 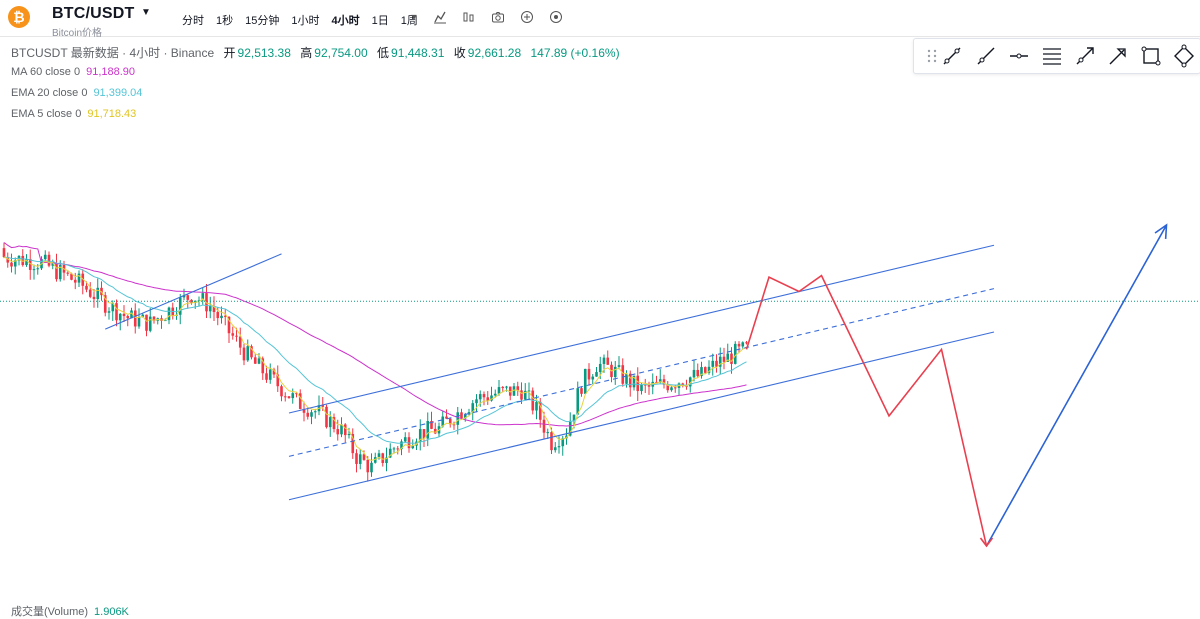 I want to click on forecast-red-path, so click(x=866, y=410).